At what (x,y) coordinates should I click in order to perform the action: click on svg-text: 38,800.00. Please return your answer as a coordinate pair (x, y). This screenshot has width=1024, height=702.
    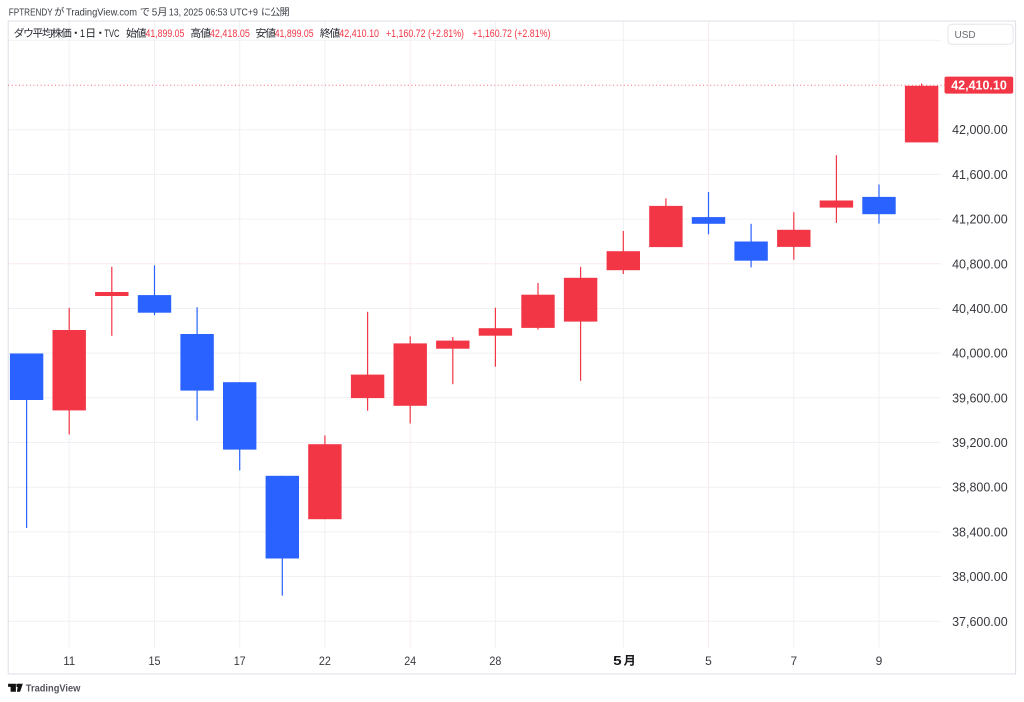
    Looking at the image, I should click on (980, 488).